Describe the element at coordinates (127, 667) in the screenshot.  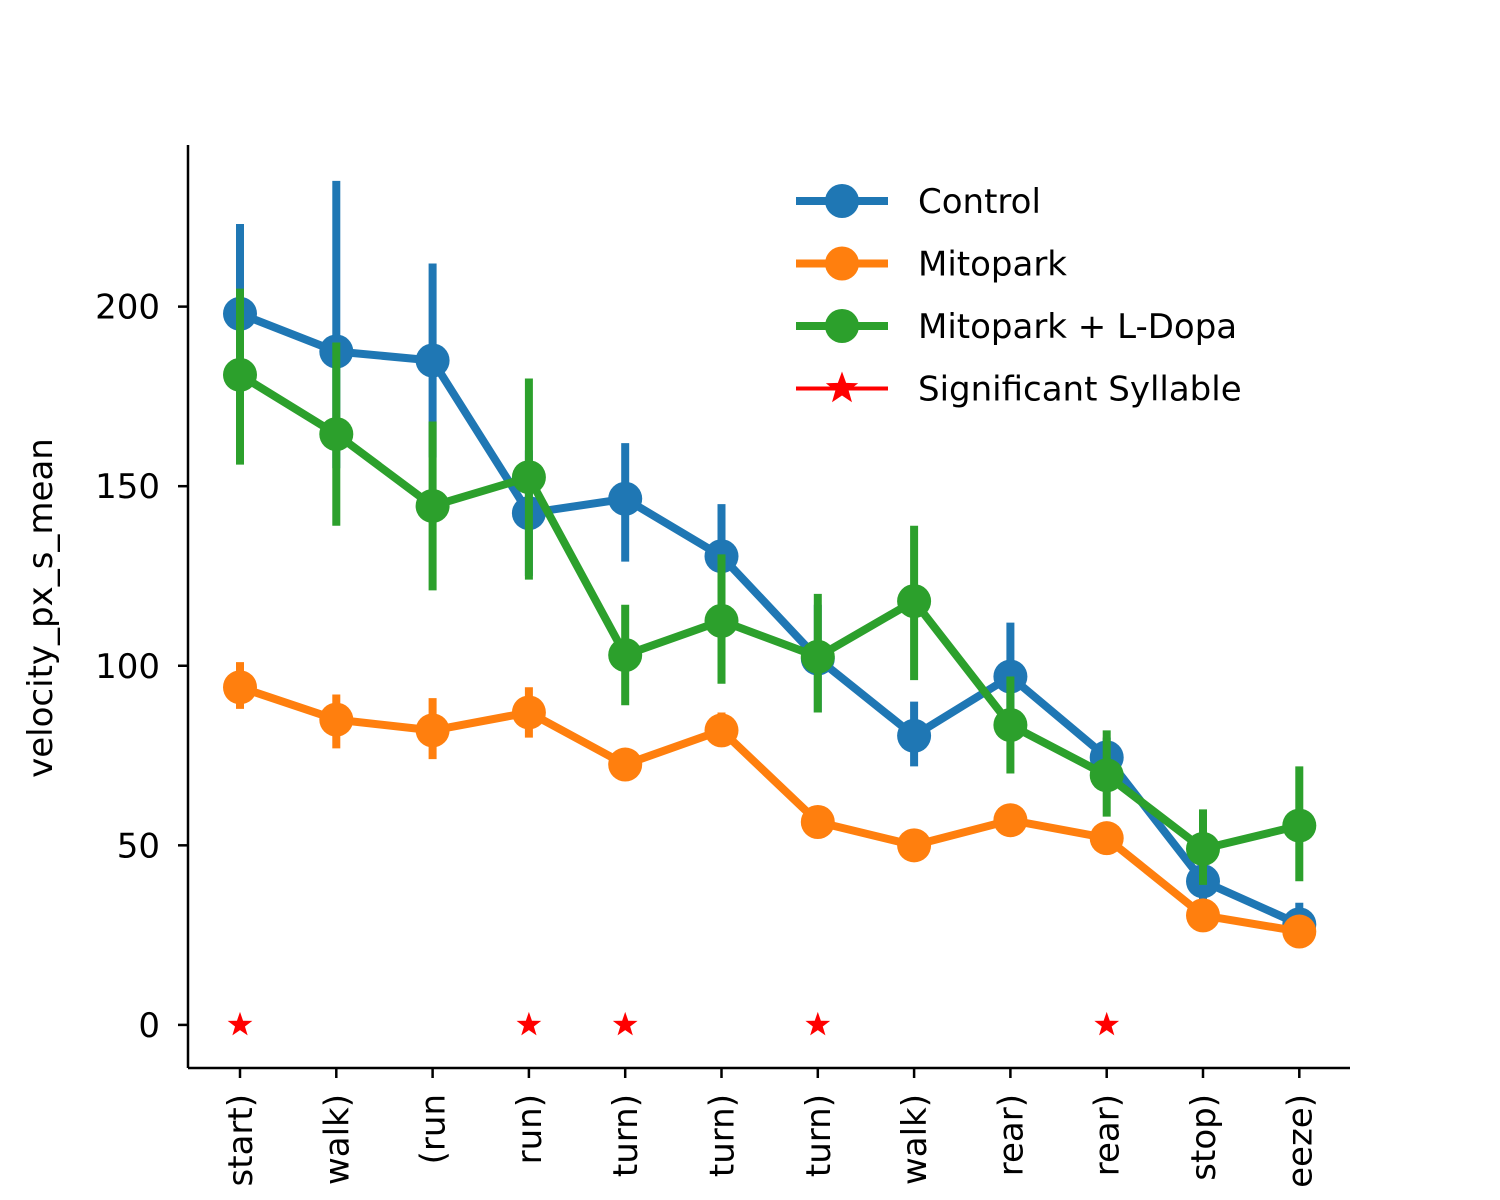
I see `y-tick-label: 100` at that location.